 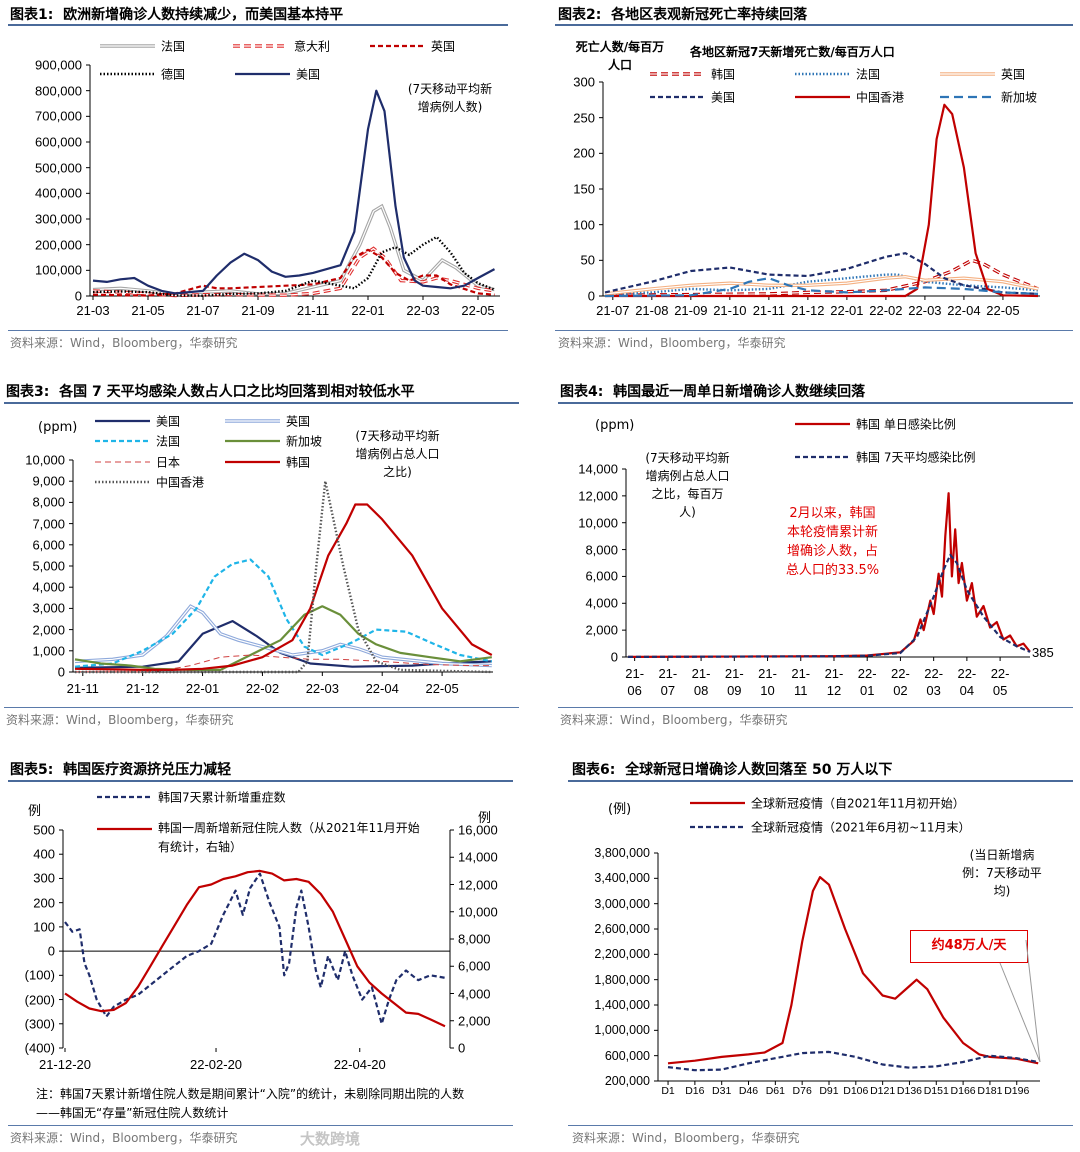 What do you see at coordinates (695, 1091) in the screenshot?
I see `x-tick-label: D16` at bounding box center [695, 1091].